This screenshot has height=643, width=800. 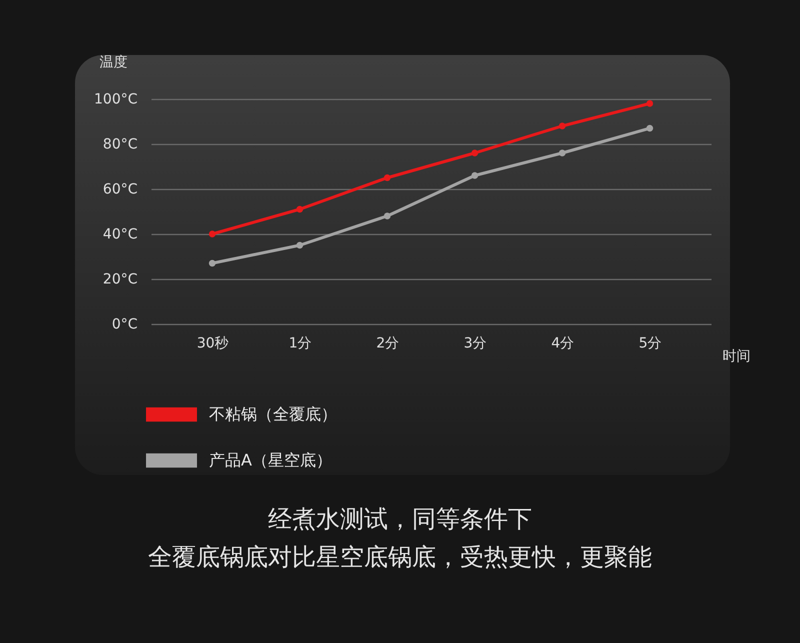 I want to click on x-tick-label: 4分, so click(x=562, y=344).